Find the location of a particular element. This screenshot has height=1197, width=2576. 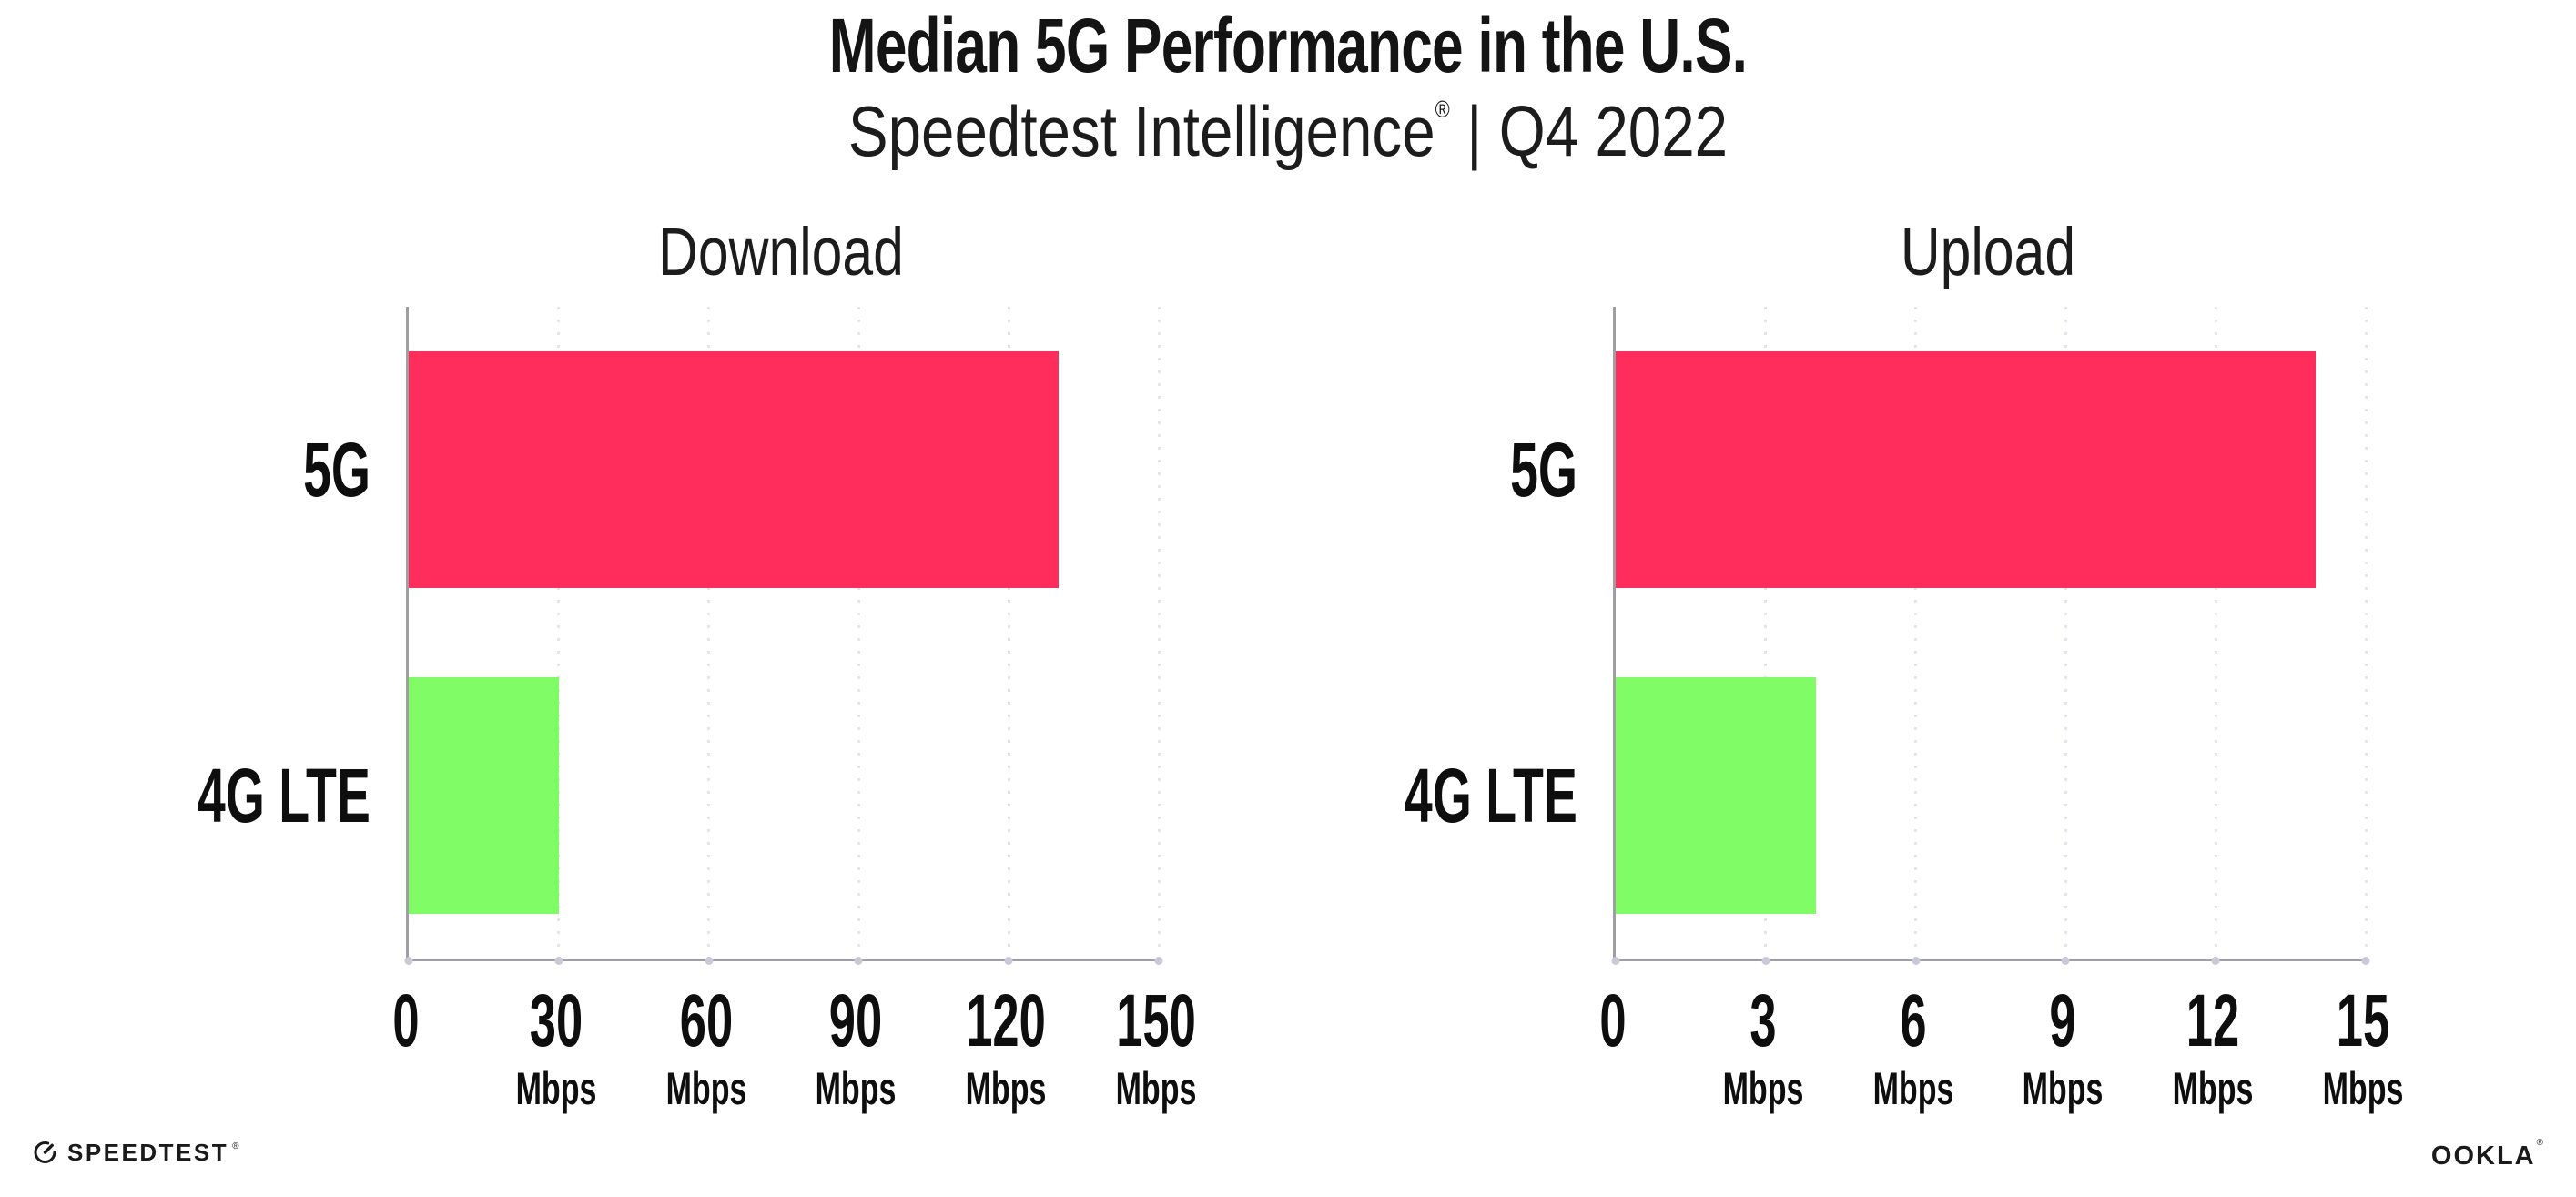

xaxis-upload: 0 3 Mbps 6 Mbps 9 Mbps 12 Mbps 15 Mbps is located at coordinates (2001, 1054).